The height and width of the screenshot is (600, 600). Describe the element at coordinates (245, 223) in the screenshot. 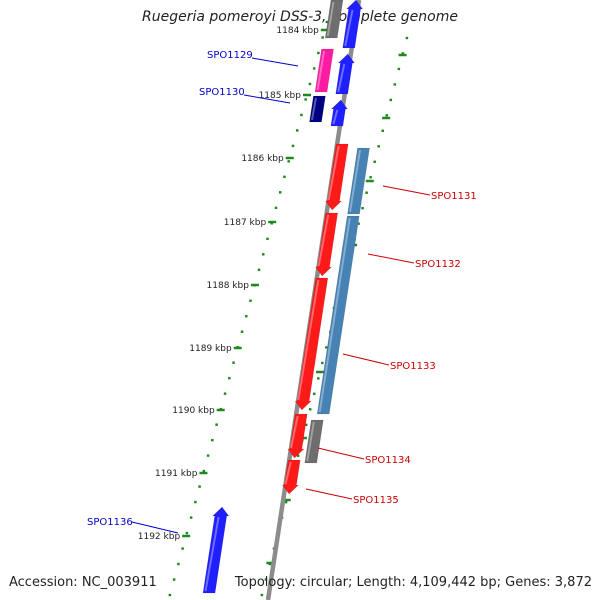

I see `tick-label: 1187 kbp` at that location.